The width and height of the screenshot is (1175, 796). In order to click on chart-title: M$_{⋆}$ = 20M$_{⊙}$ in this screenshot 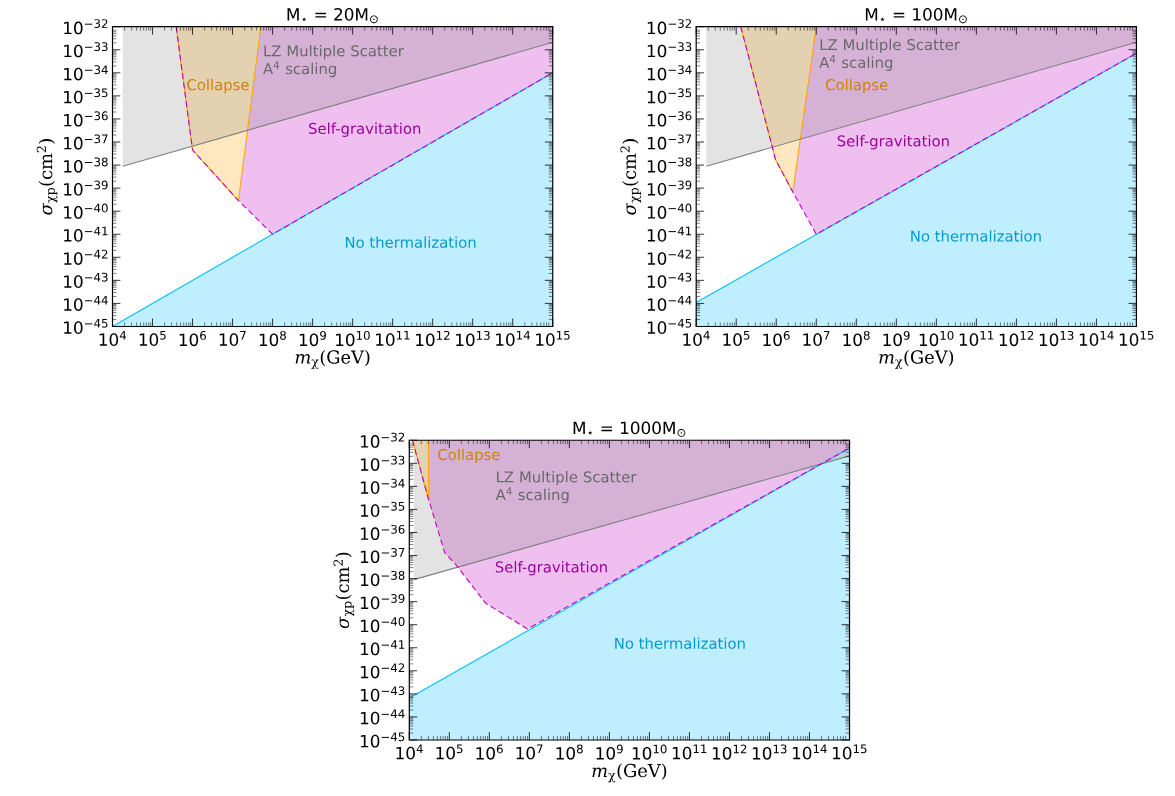, I will do `click(332, 15)`.